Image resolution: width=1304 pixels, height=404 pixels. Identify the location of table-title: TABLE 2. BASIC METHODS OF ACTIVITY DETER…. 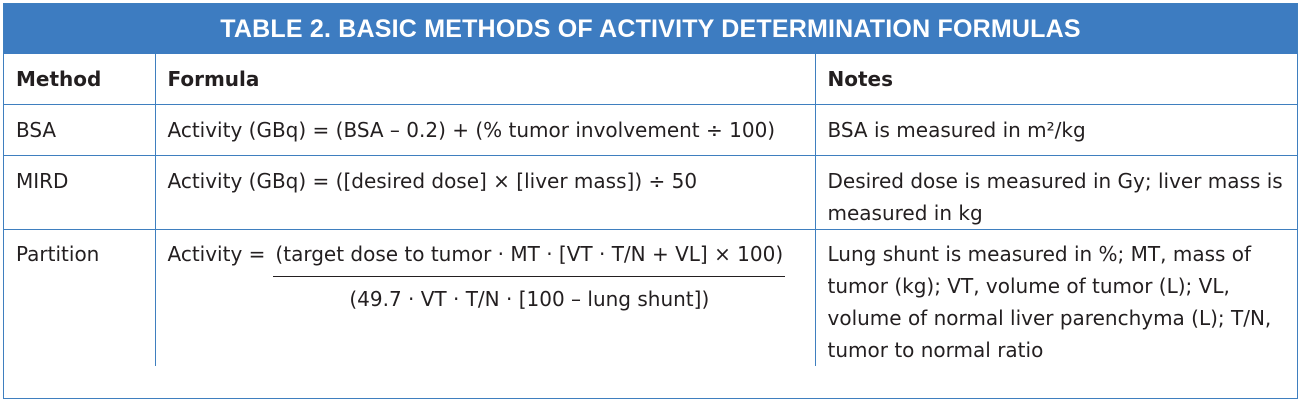
(650, 29).